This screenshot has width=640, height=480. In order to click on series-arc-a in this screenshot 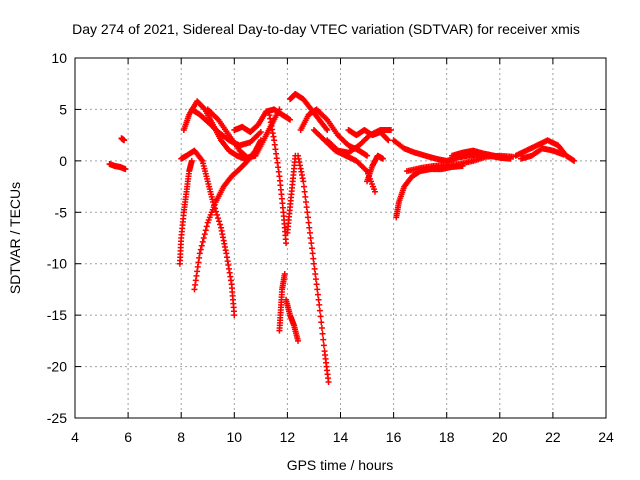, I will do `click(117, 166)`.